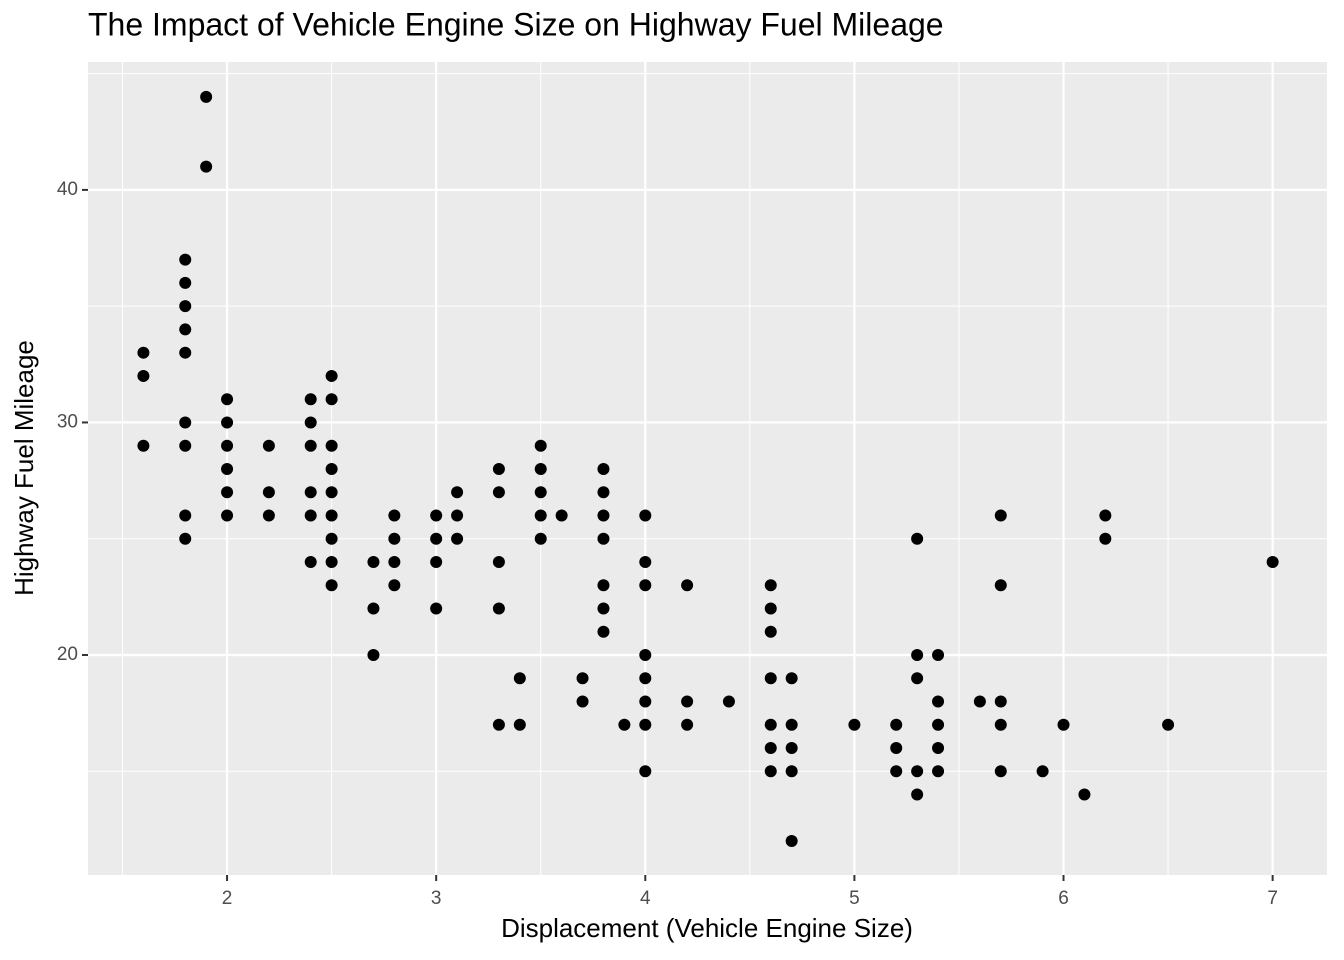 Image resolution: width=1344 pixels, height=960 pixels. What do you see at coordinates (1272, 898) in the screenshot?
I see `x-tick-label: 7` at bounding box center [1272, 898].